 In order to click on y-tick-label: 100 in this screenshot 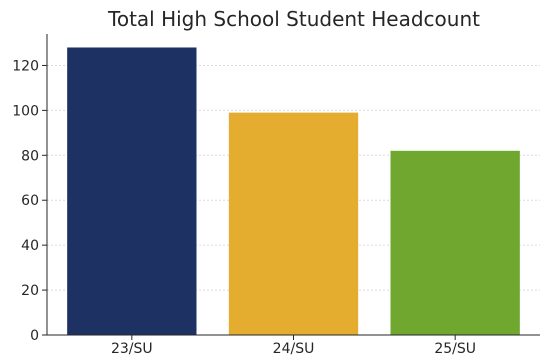, I will do `click(25, 111)`.